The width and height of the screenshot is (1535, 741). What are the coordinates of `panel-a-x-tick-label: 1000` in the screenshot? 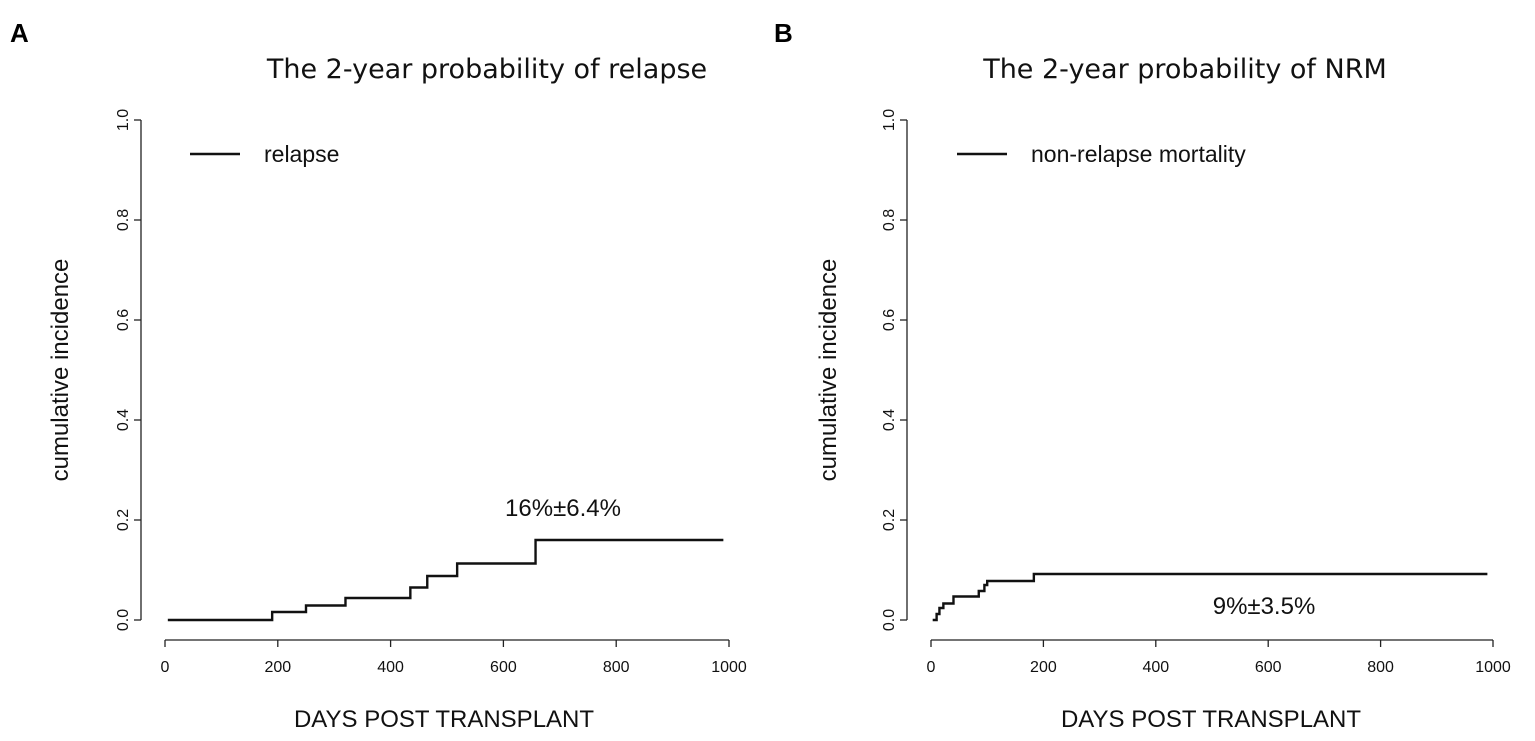 It's located at (729, 667).